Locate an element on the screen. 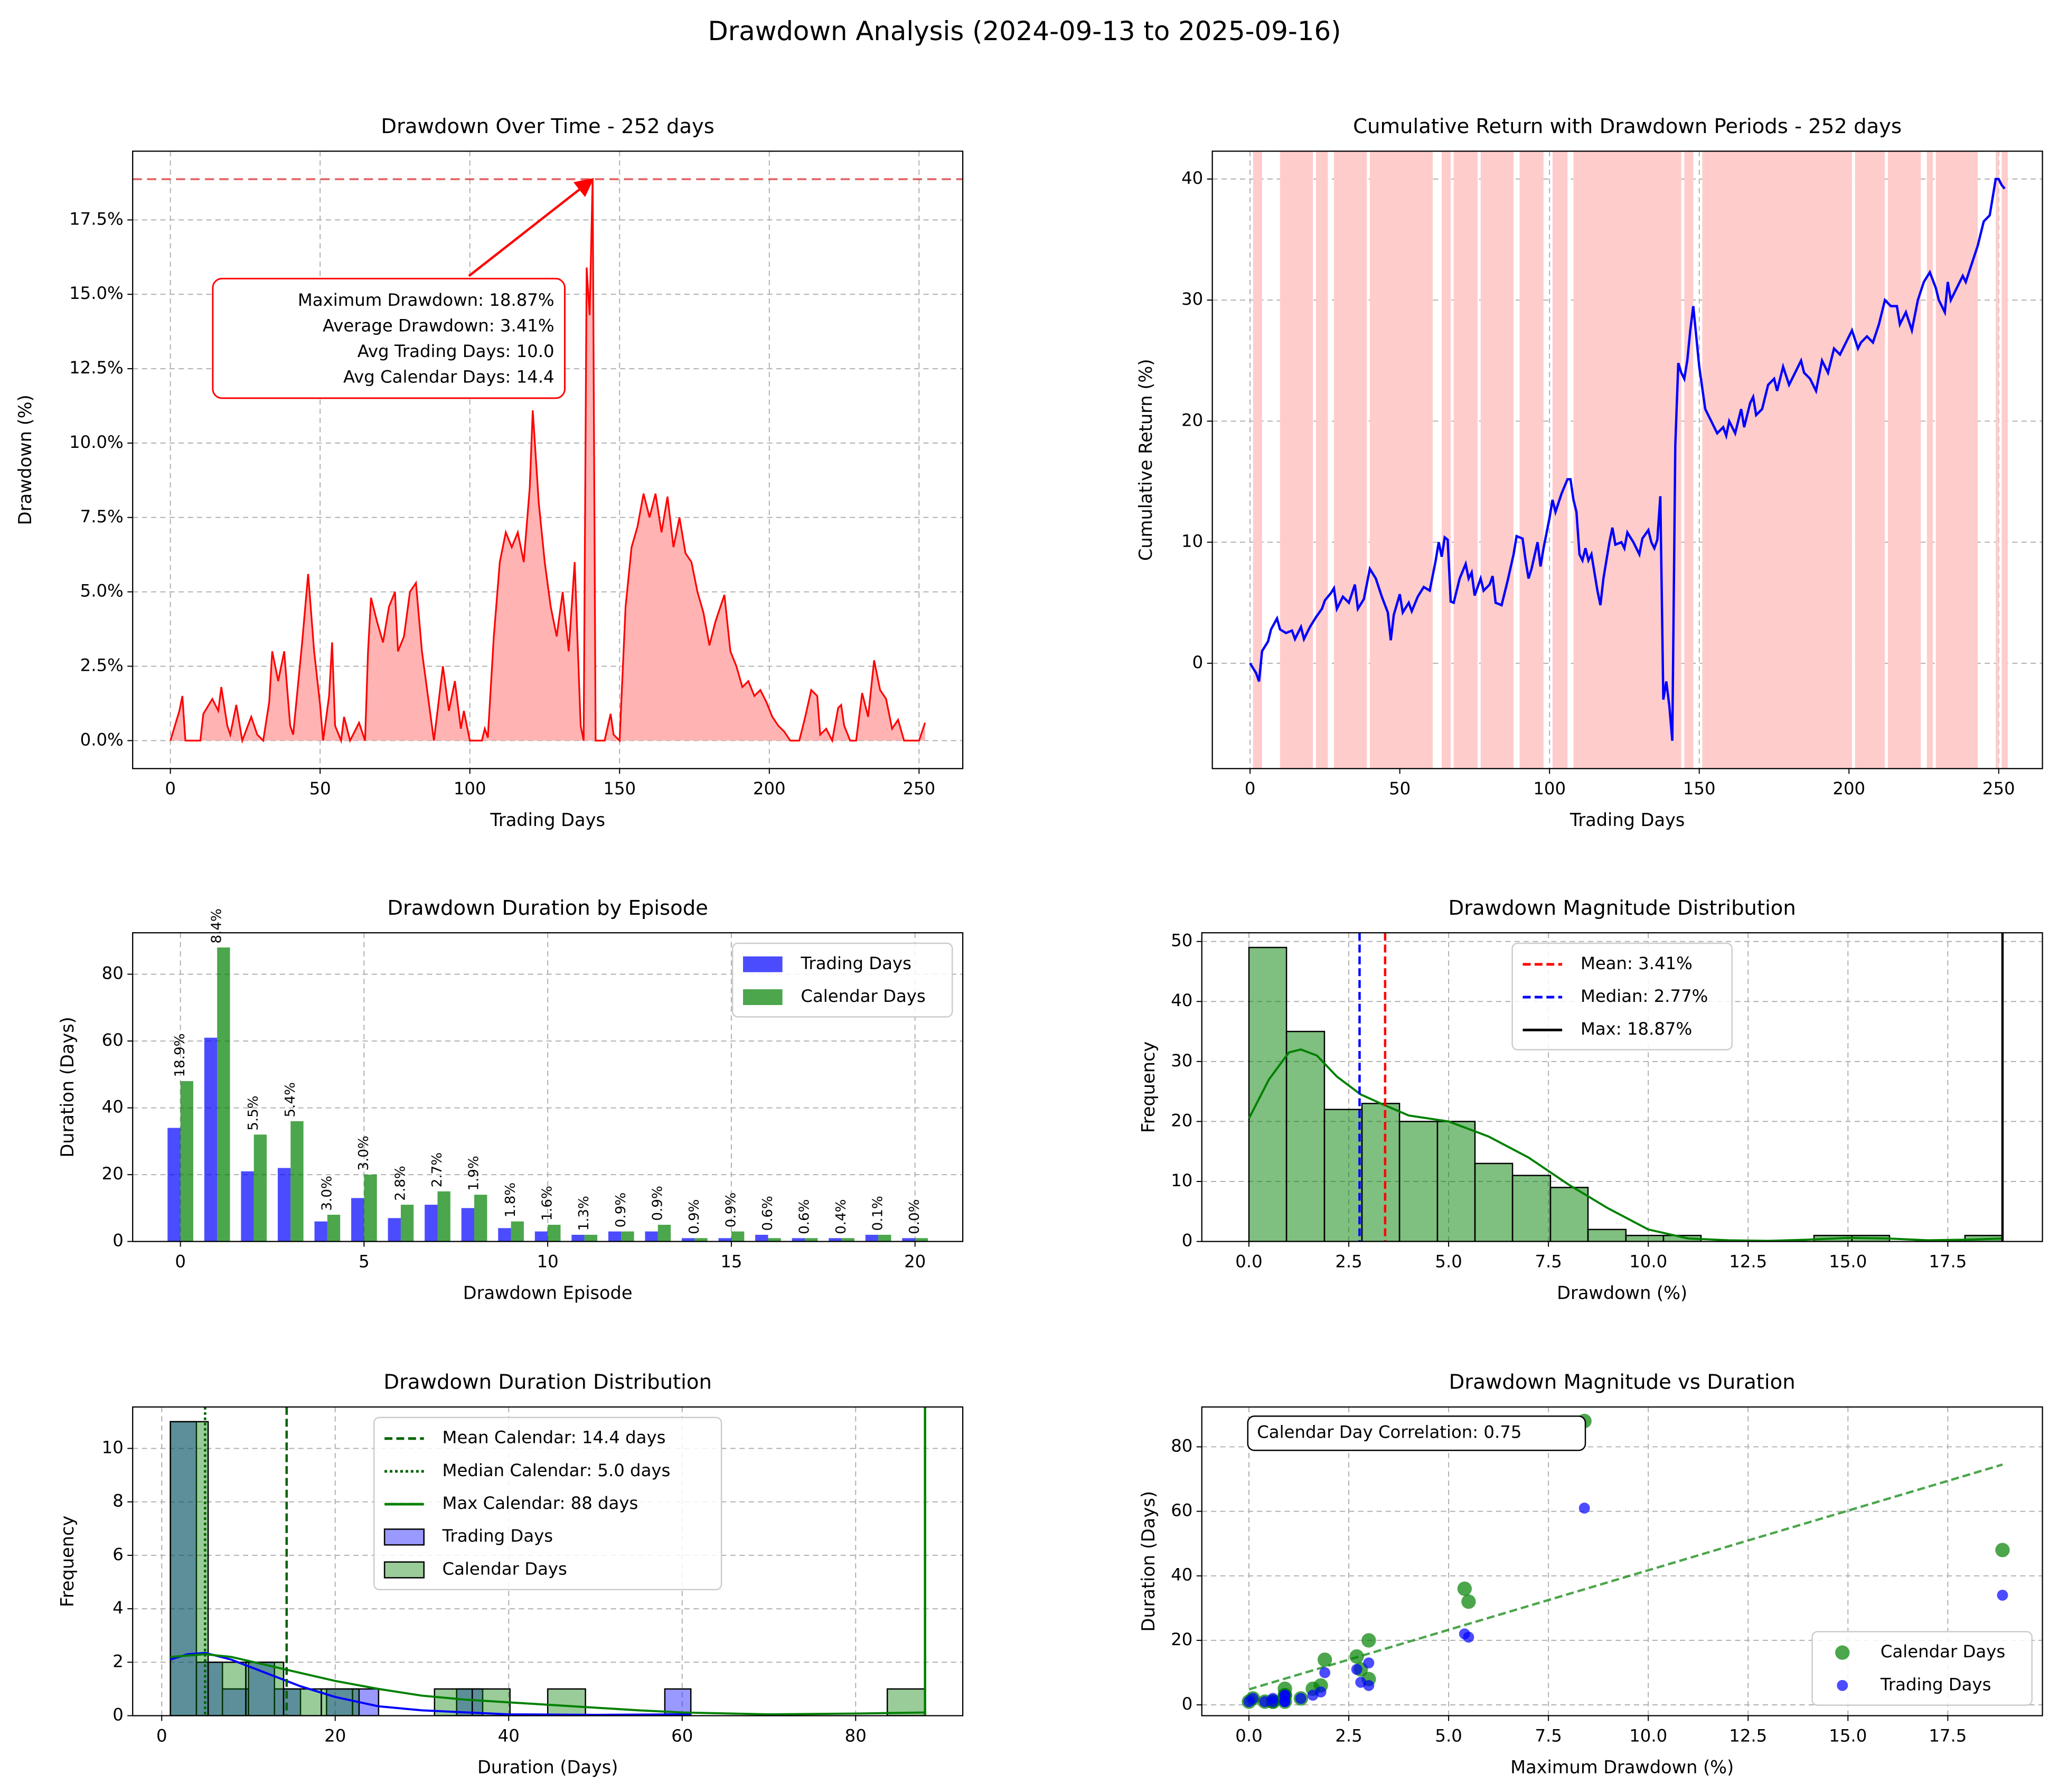 Image resolution: width=2049 pixels, height=1792 pixels. y-axis-label: Frequency is located at coordinates (67, 1561).